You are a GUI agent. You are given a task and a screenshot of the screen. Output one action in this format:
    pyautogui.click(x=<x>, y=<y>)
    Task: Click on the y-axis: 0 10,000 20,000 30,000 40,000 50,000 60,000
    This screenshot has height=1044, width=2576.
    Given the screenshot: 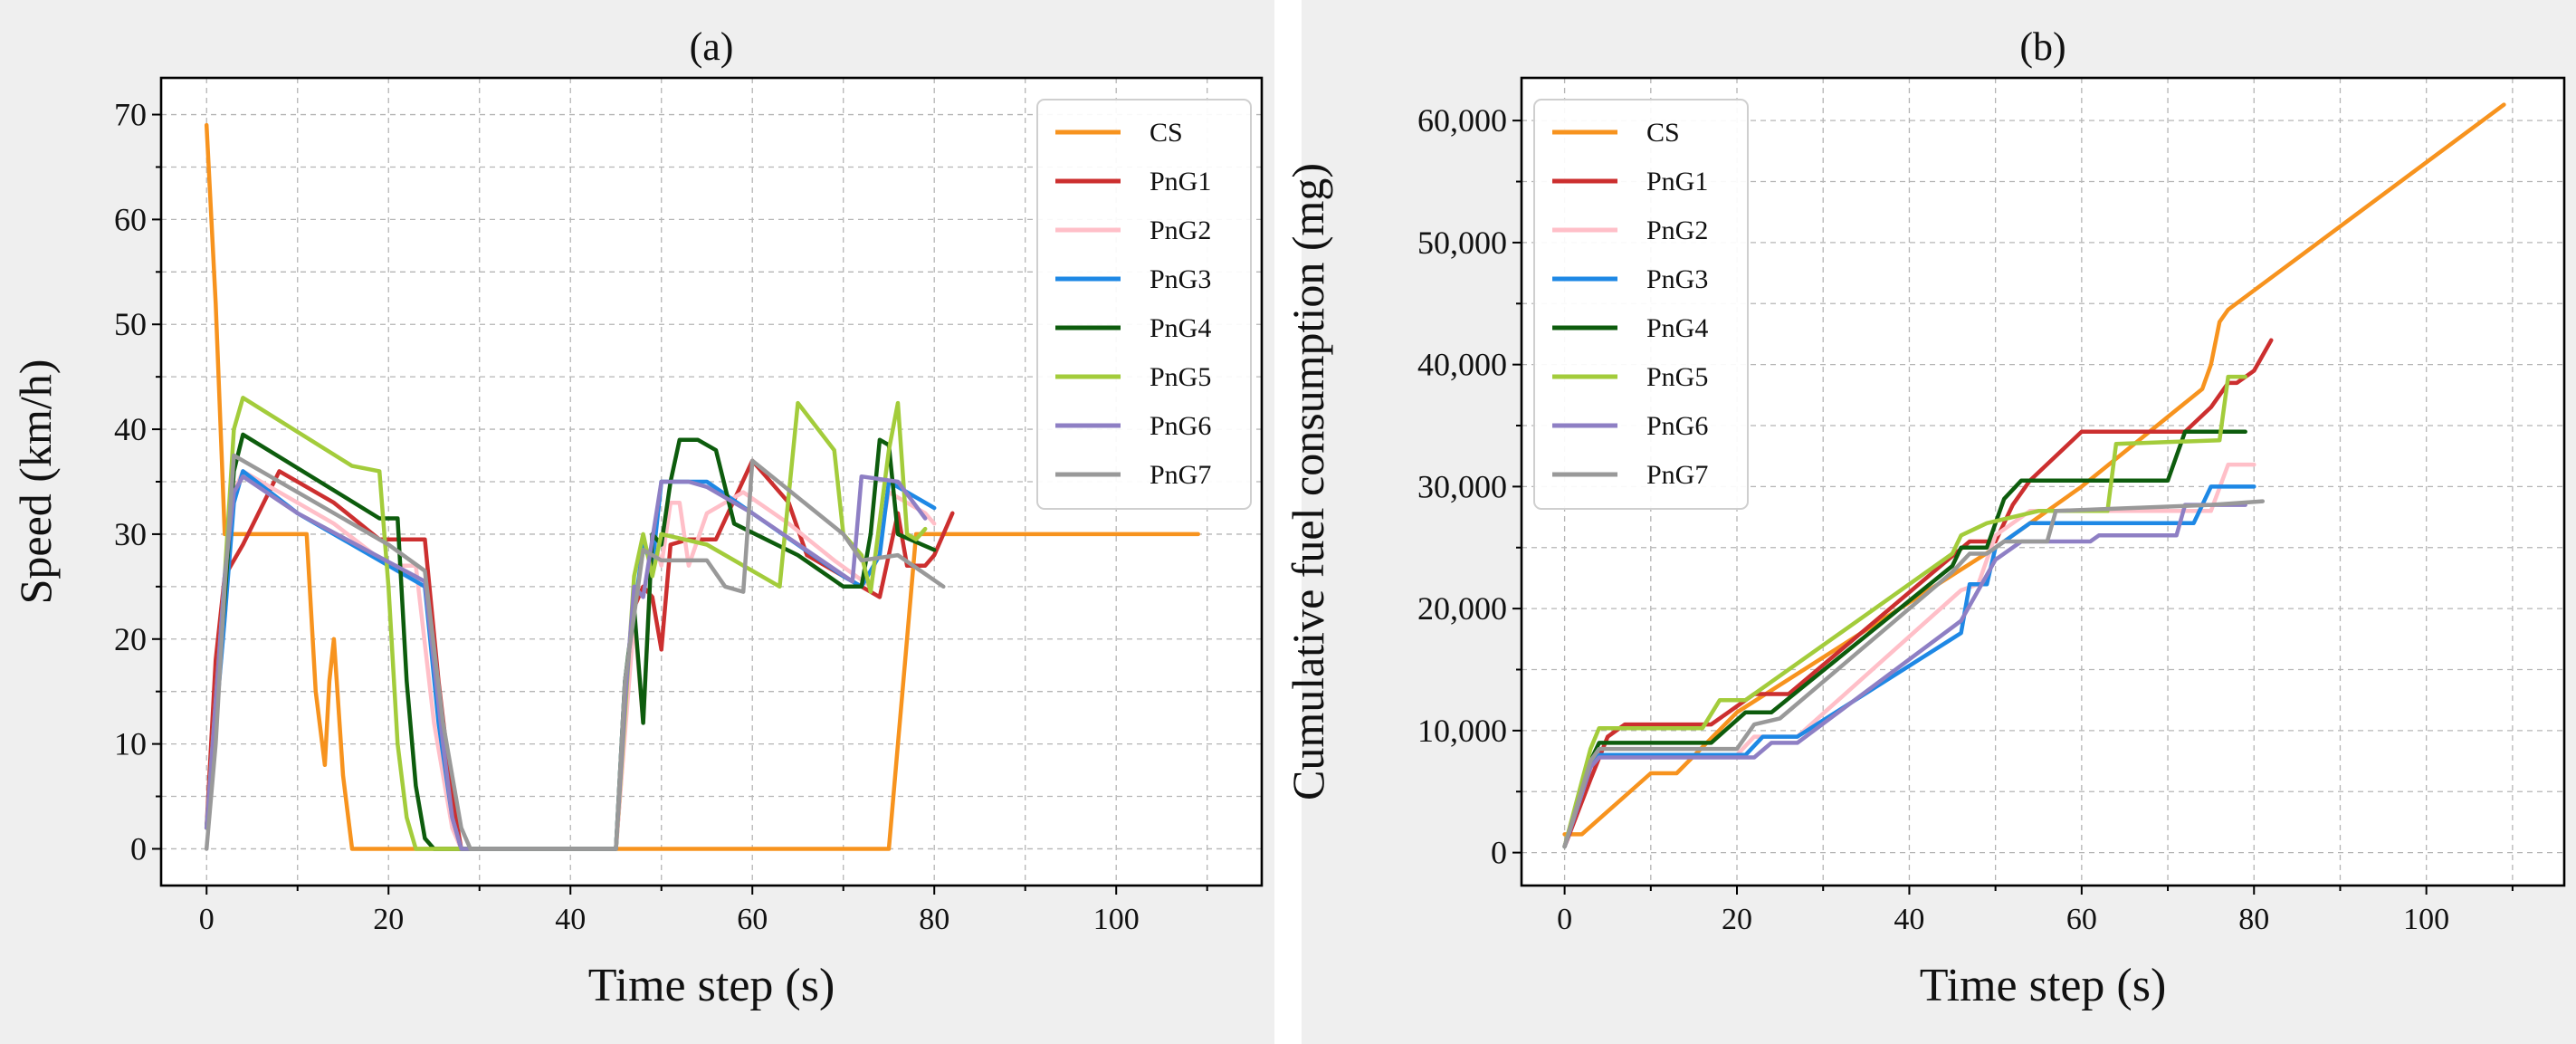 What is the action you would take?
    pyautogui.click(x=1470, y=487)
    